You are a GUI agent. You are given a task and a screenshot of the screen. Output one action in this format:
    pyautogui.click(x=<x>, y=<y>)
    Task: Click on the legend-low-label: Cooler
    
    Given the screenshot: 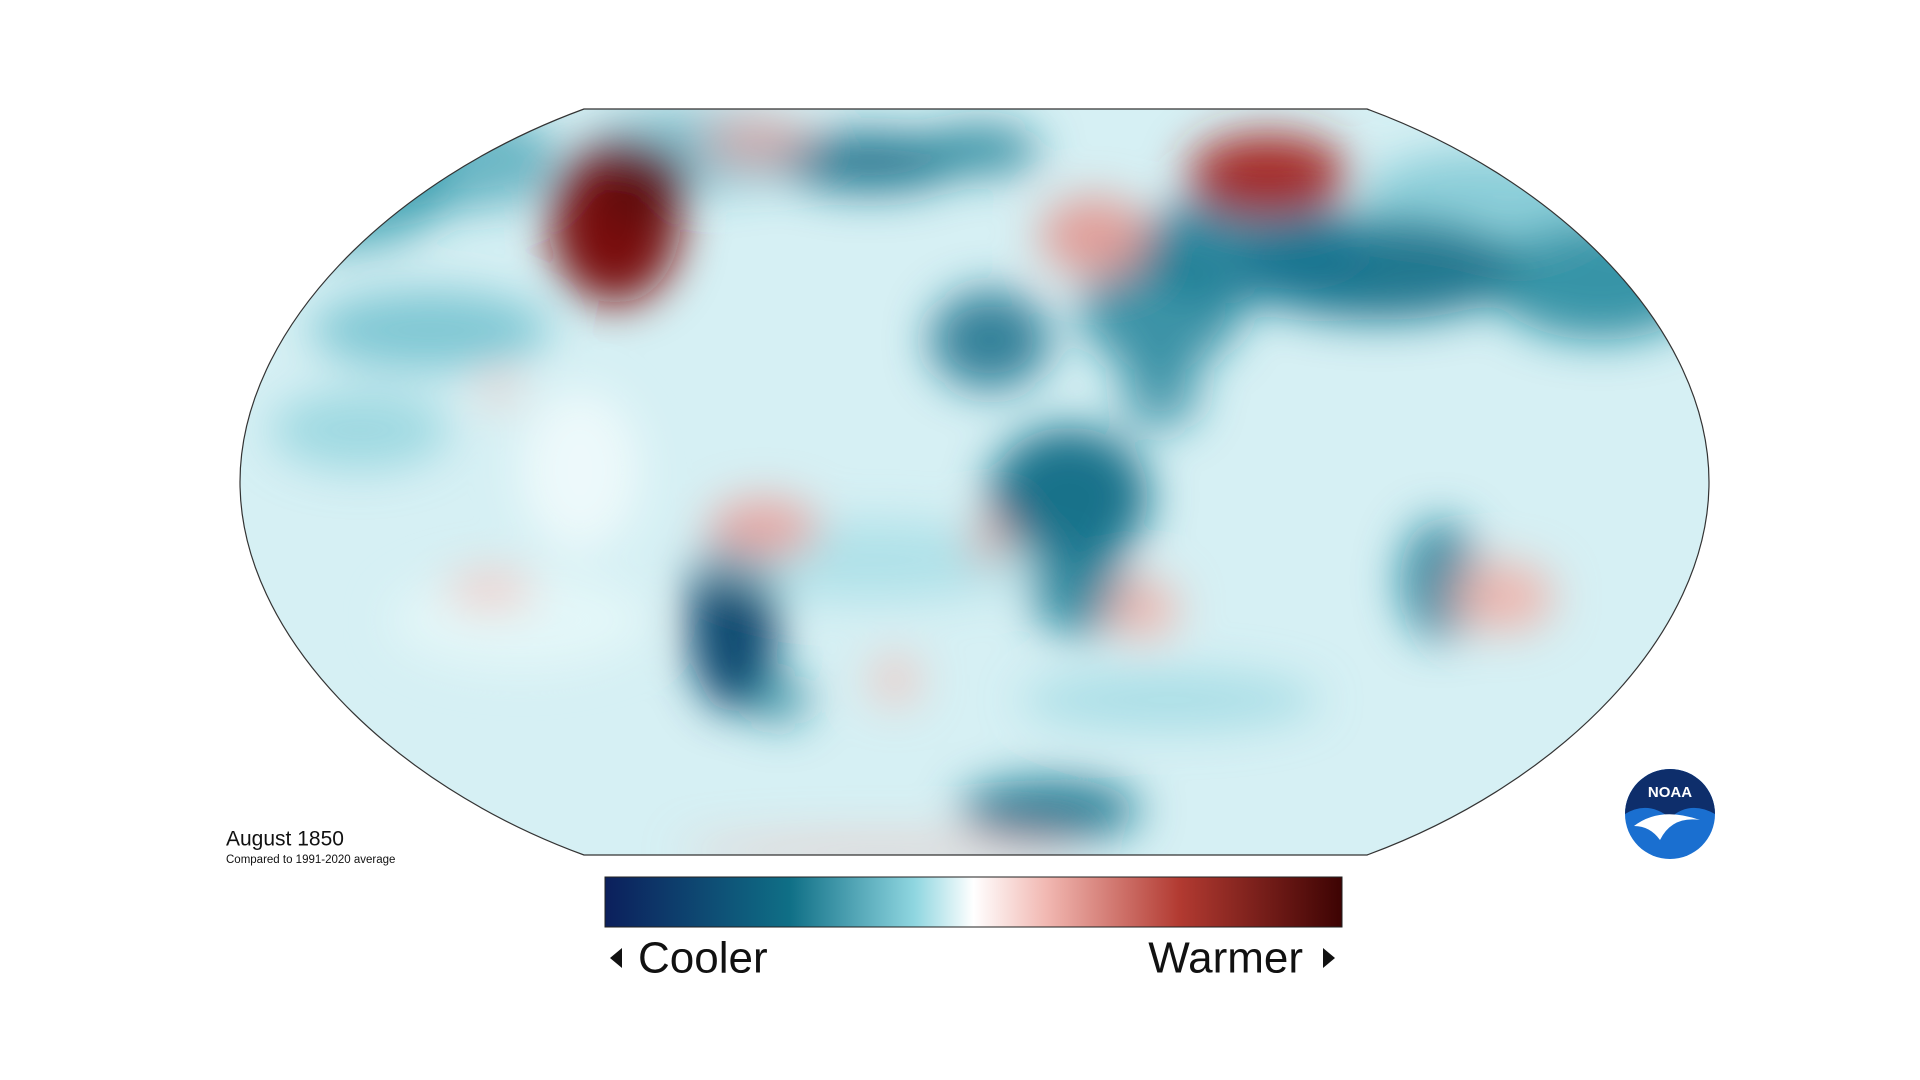 What is the action you would take?
    pyautogui.click(x=703, y=958)
    